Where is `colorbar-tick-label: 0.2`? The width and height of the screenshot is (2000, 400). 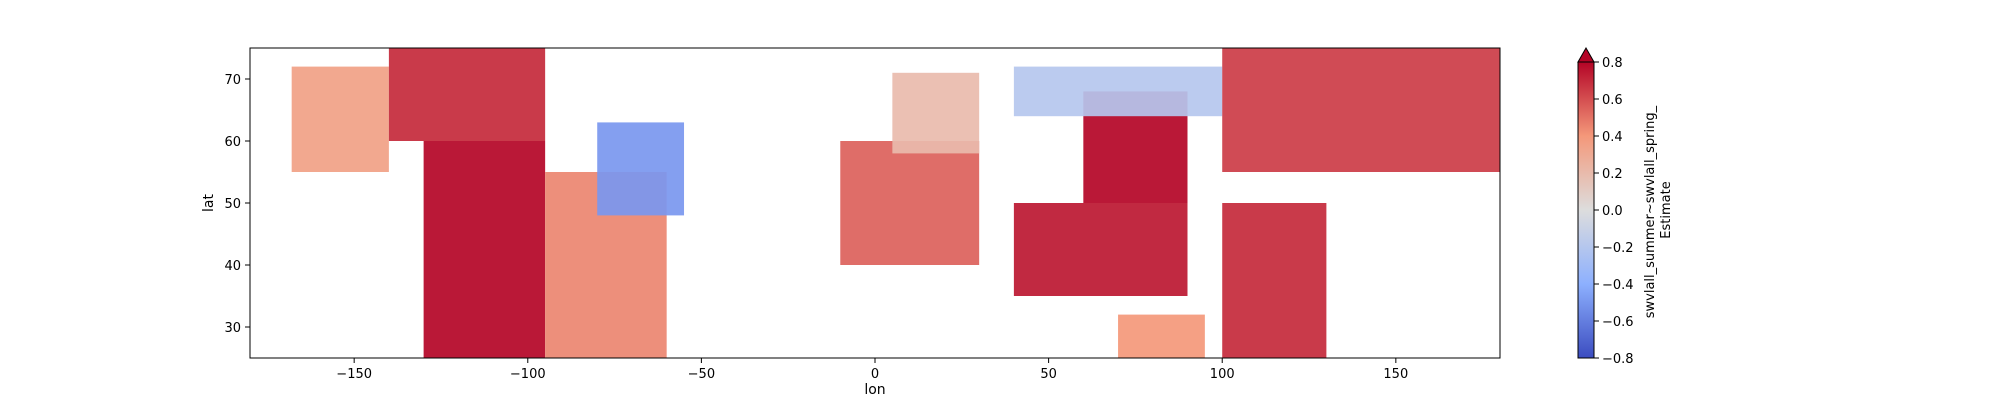
colorbar-tick-label: 0.2 is located at coordinates (1612, 174).